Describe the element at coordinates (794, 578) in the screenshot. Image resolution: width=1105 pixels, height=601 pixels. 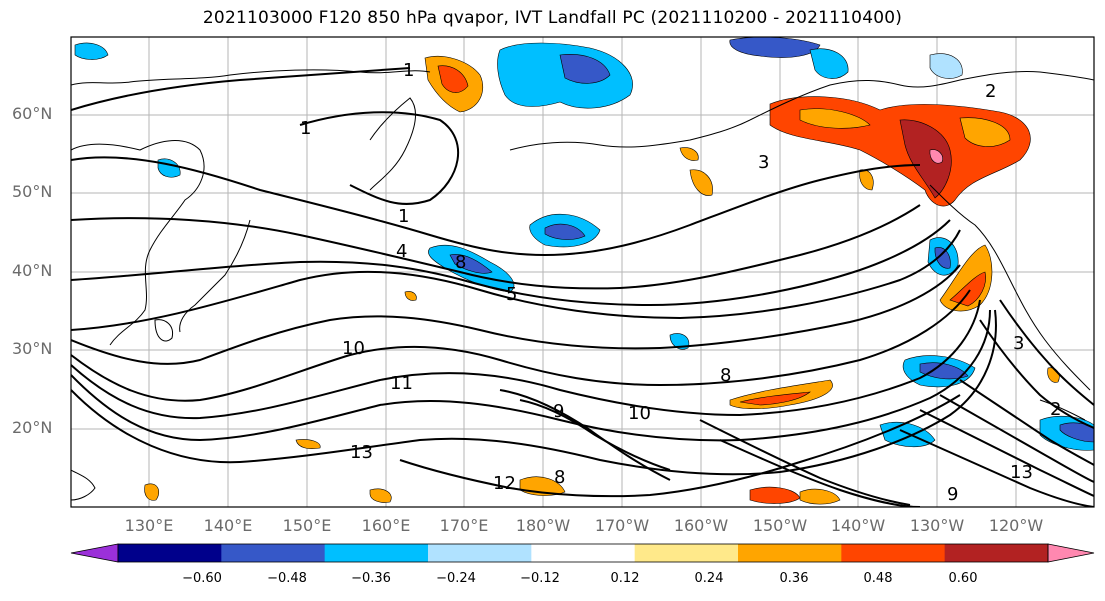
I see `colorbar-tick-label: 0.36` at that location.